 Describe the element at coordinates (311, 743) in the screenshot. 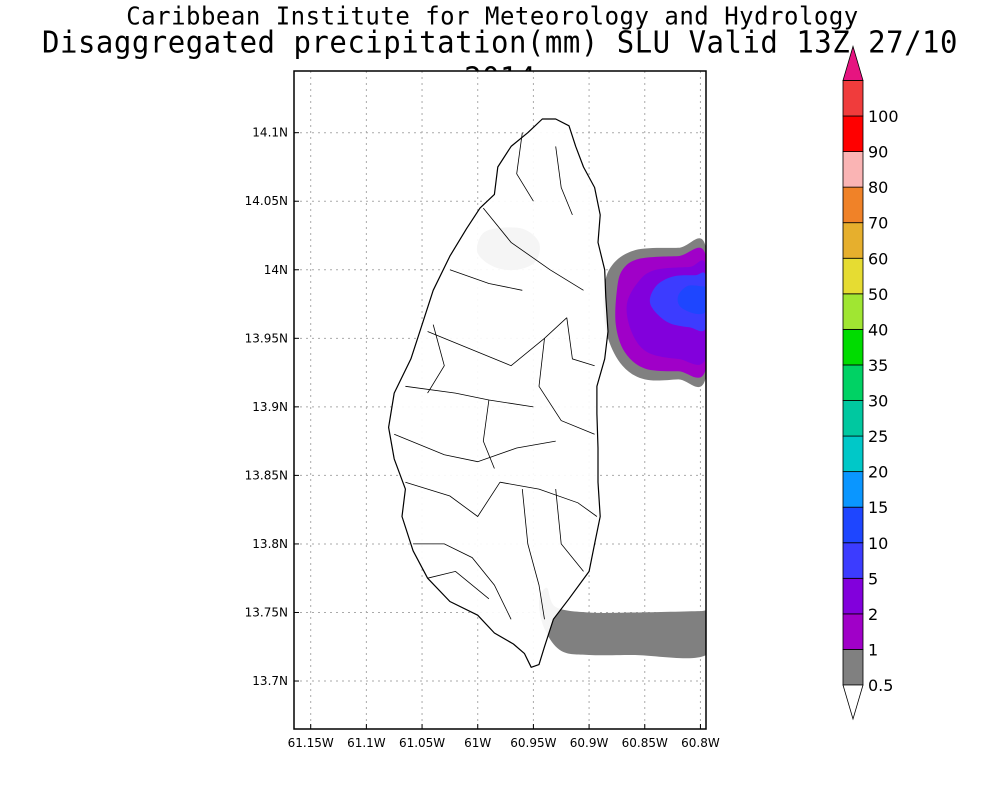

I see `x-tick-label: 61.15W` at that location.